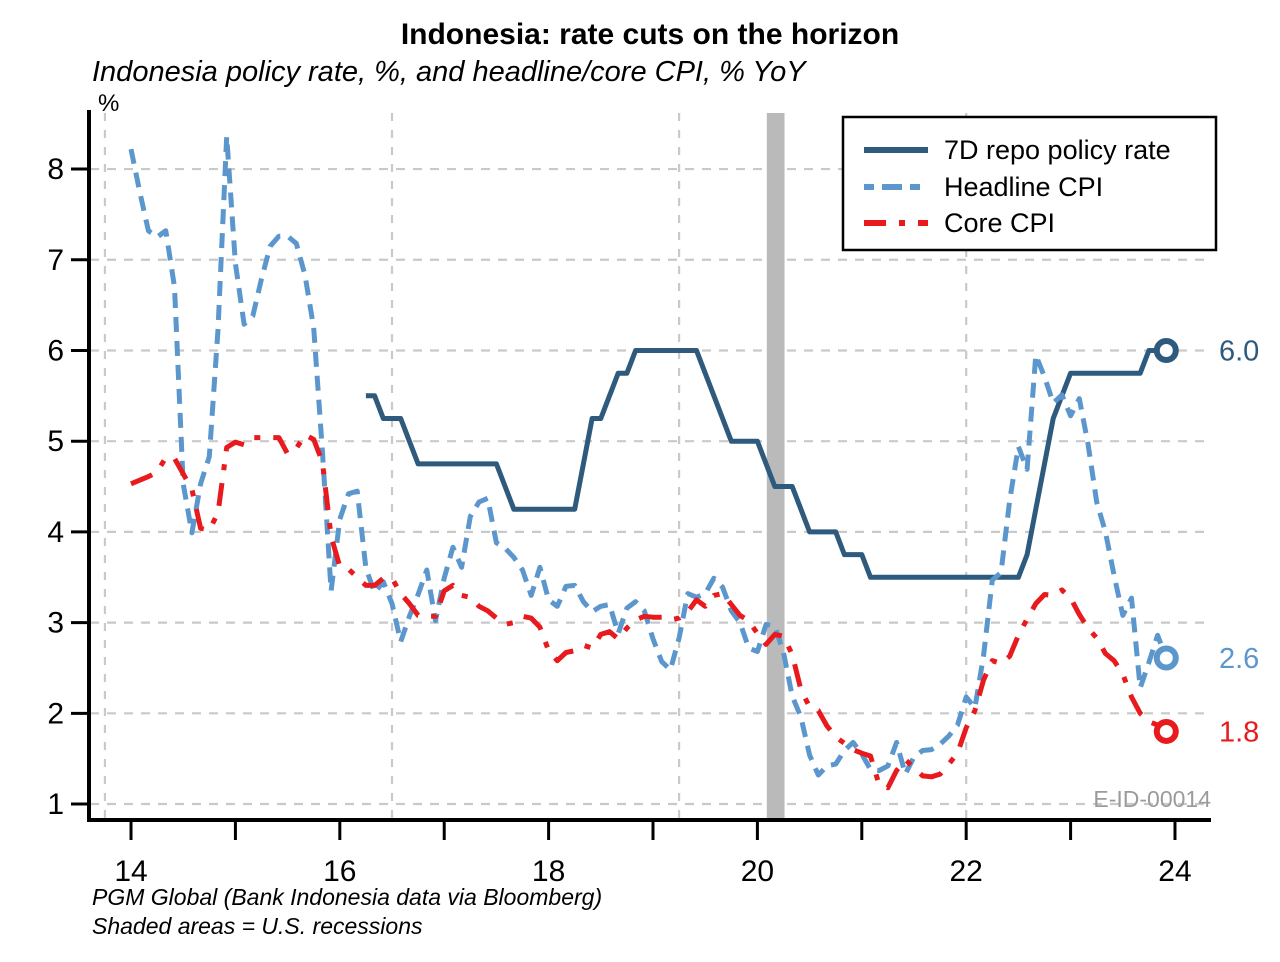 Image resolution: width=1280 pixels, height=962 pixels. I want to click on legend-box, so click(1029, 183).